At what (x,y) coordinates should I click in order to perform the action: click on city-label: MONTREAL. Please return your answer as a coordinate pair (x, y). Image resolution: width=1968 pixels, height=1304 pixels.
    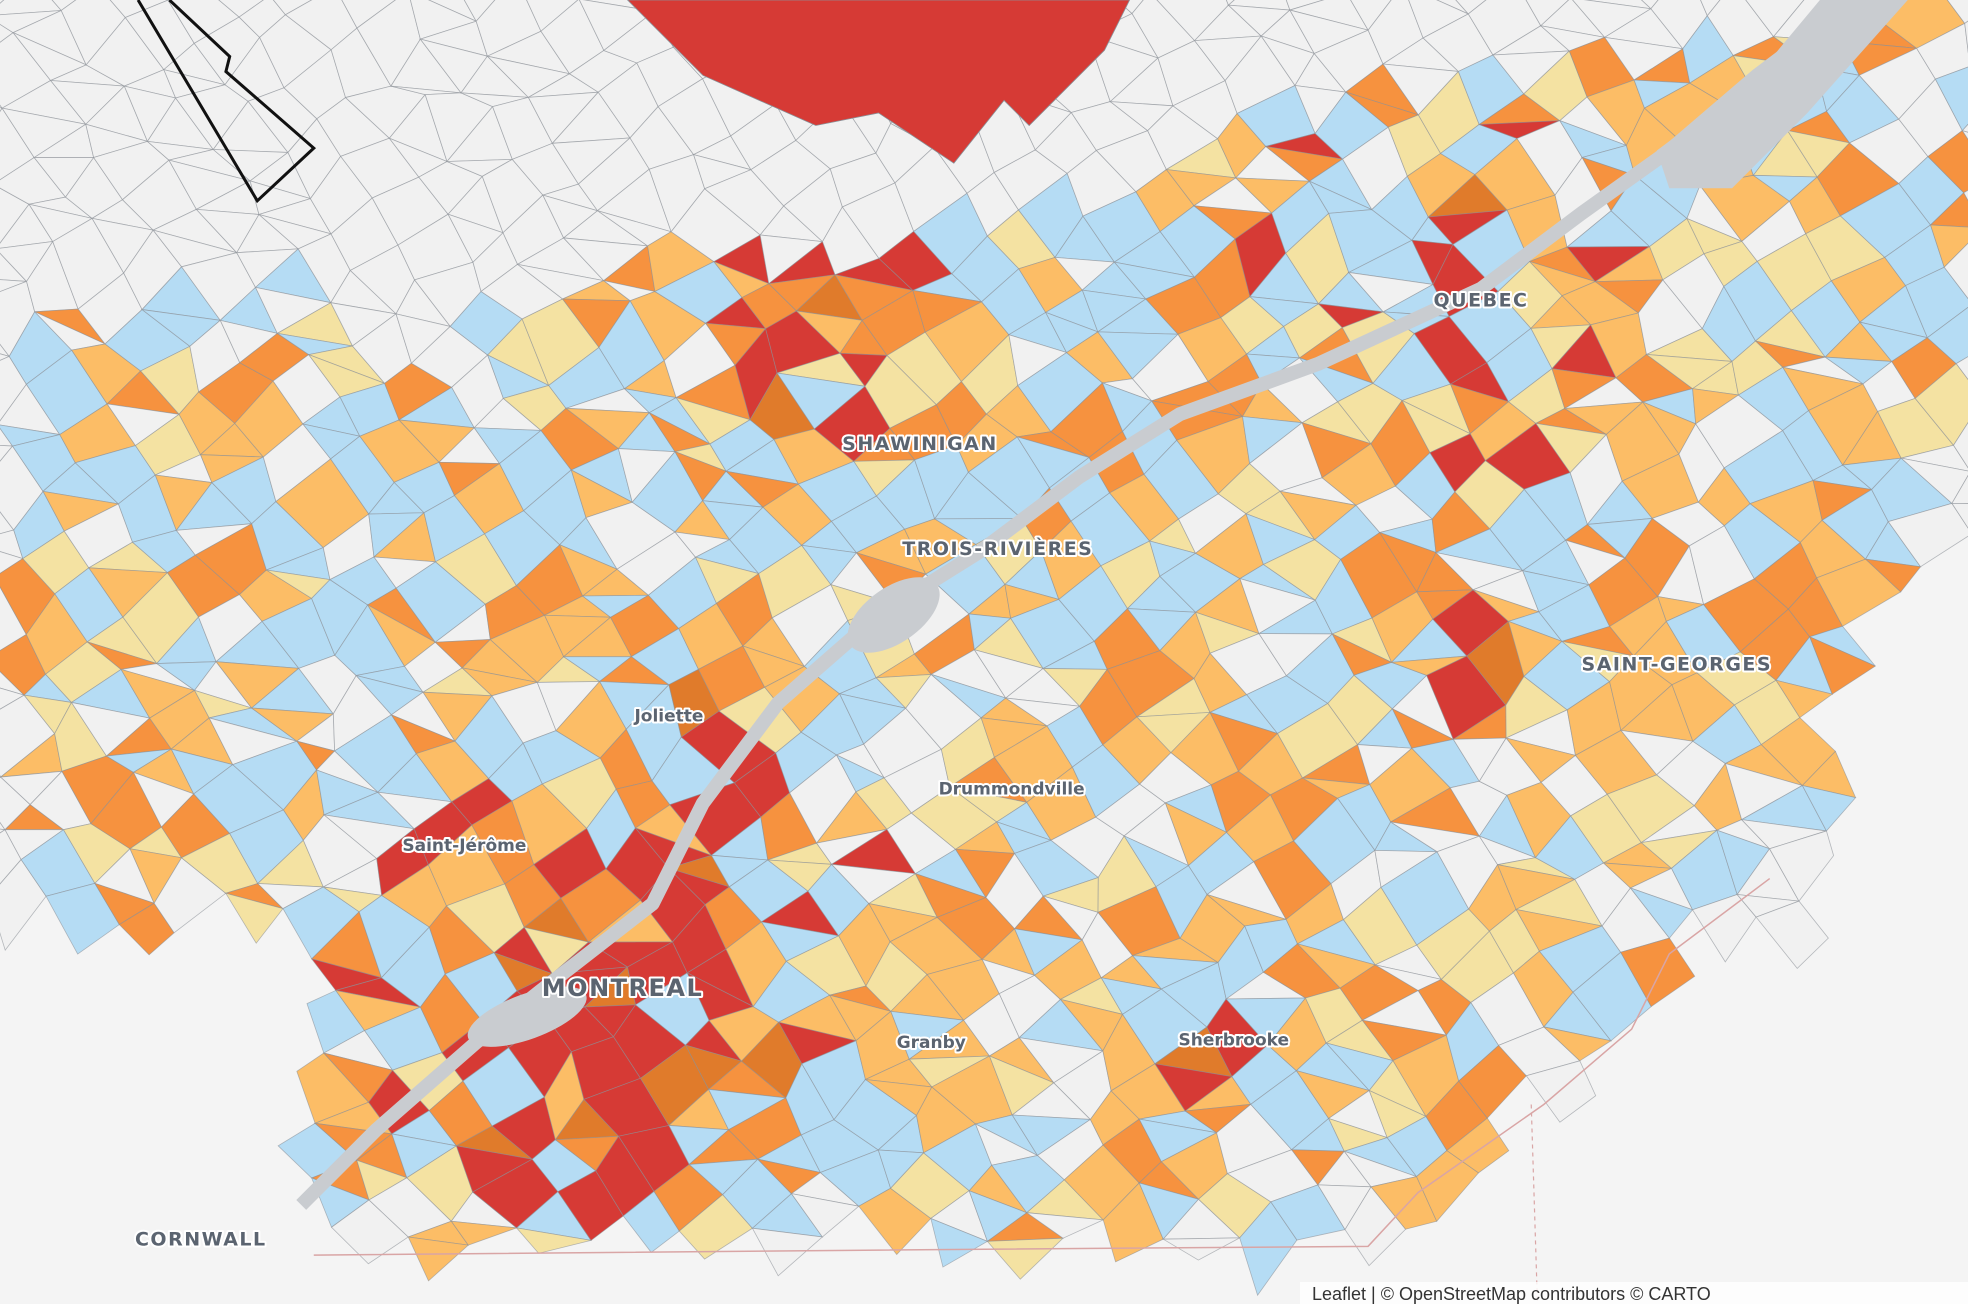
    Looking at the image, I should click on (622, 988).